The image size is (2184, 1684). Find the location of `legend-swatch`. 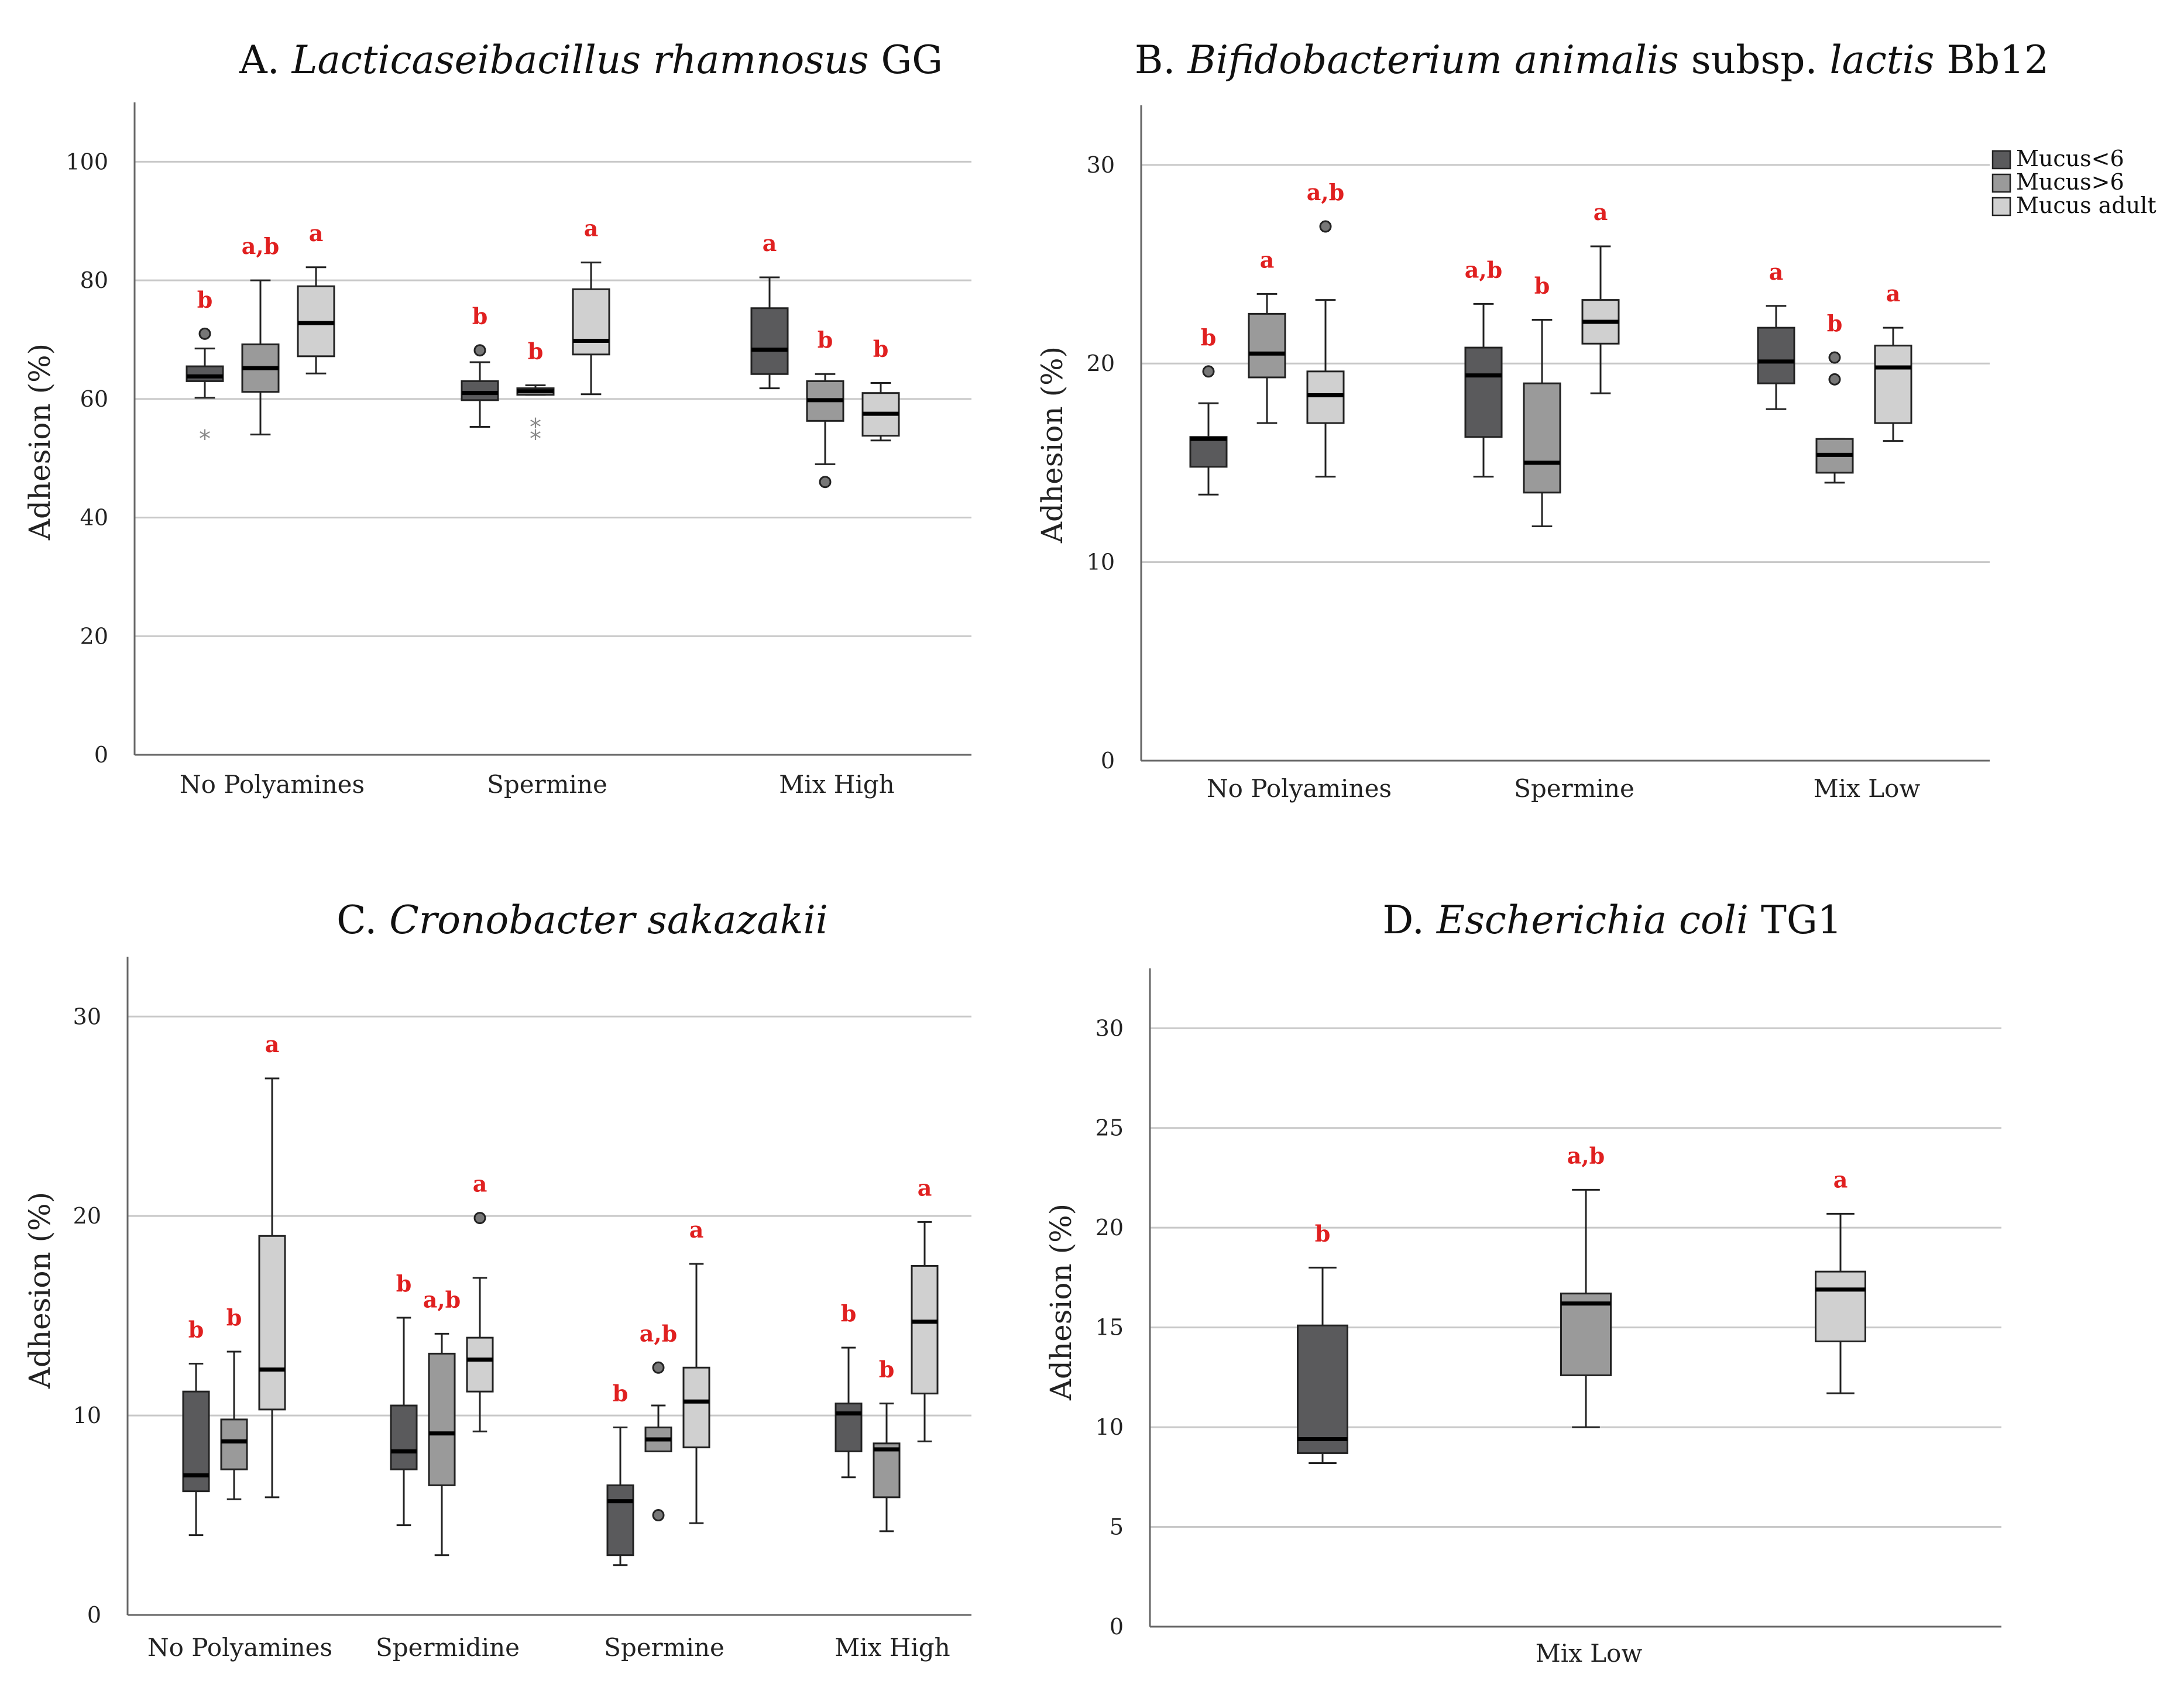

legend-swatch is located at coordinates (2001, 183).